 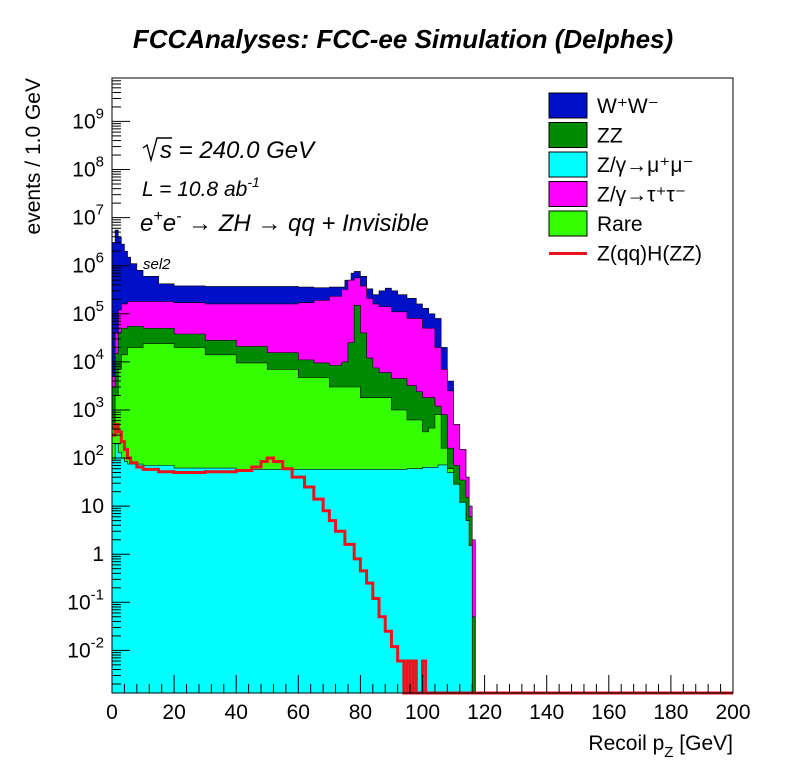 What do you see at coordinates (641, 195) in the screenshot?
I see `legend-label-ztt: Z/γ→τ⁺τ⁻` at bounding box center [641, 195].